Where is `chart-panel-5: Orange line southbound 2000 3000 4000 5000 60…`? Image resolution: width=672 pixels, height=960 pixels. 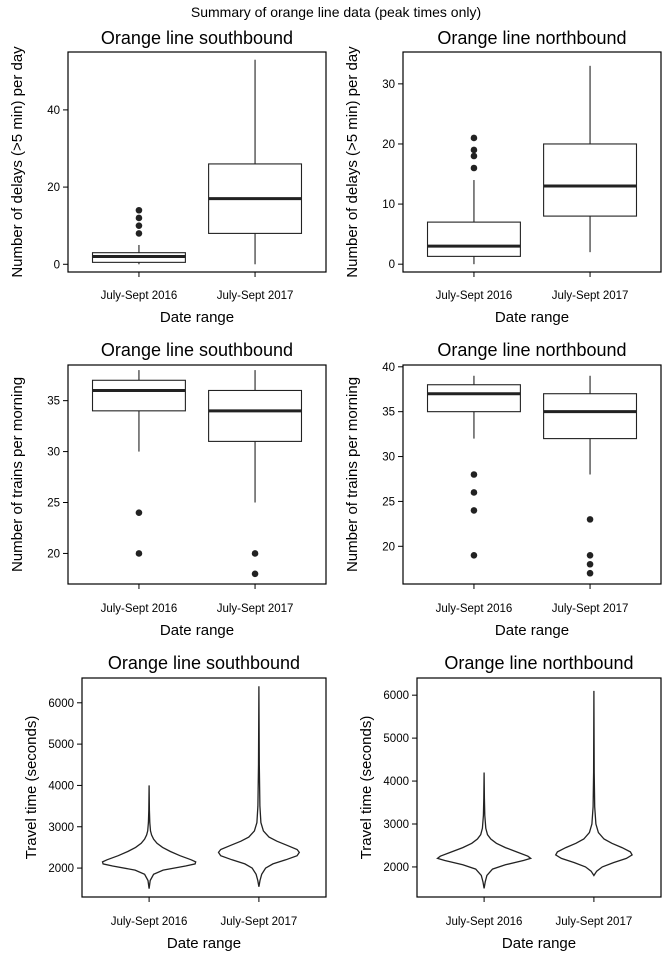 chart-panel-5: Orange line southbound 2000 3000 4000 5000 60… is located at coordinates (175, 802).